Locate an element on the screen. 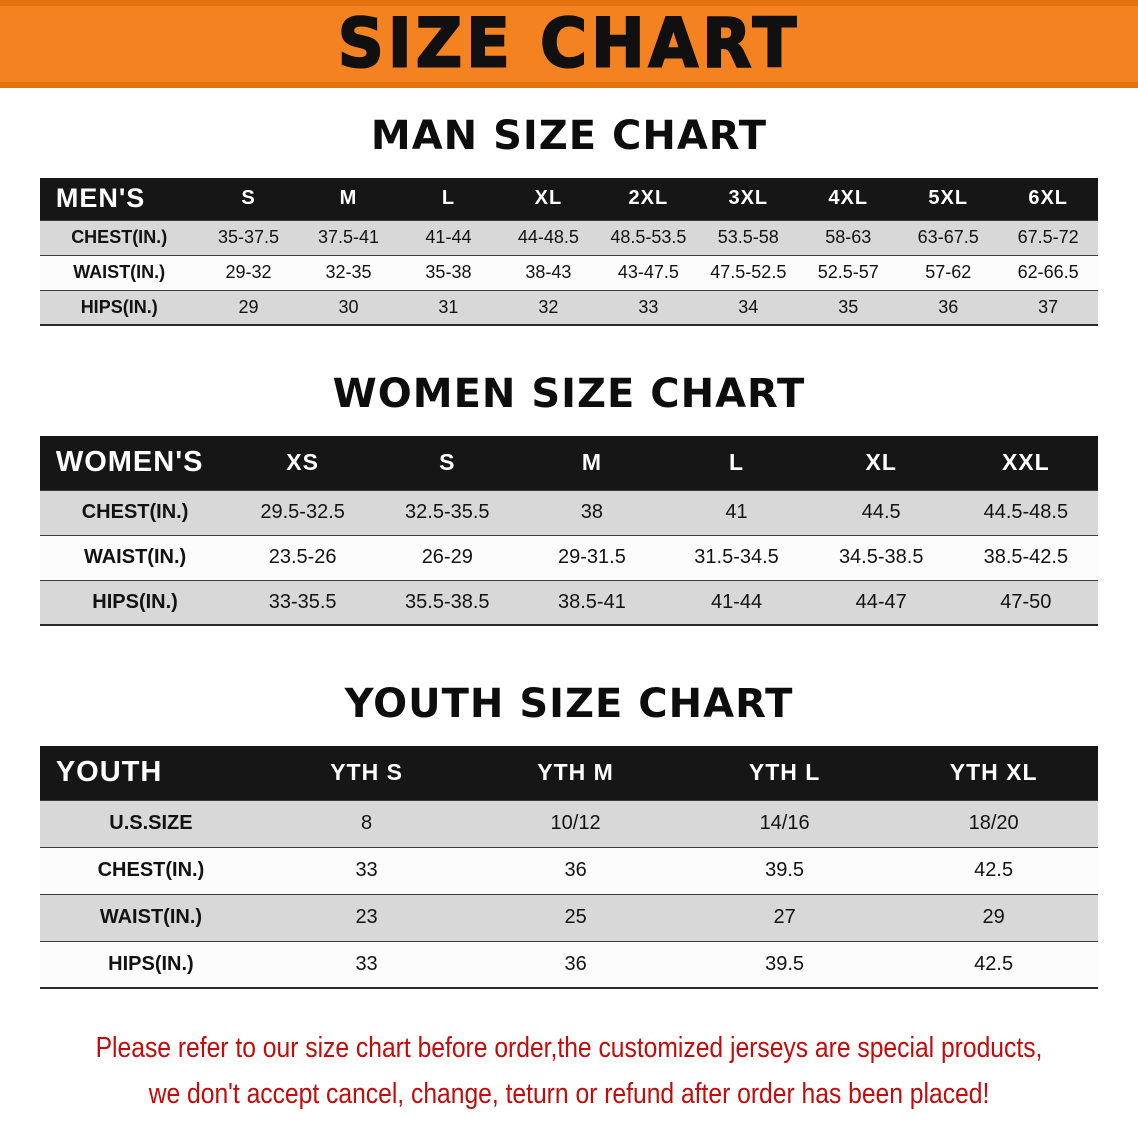  size-chart-banner: SIZE CHART is located at coordinates (569, 44).